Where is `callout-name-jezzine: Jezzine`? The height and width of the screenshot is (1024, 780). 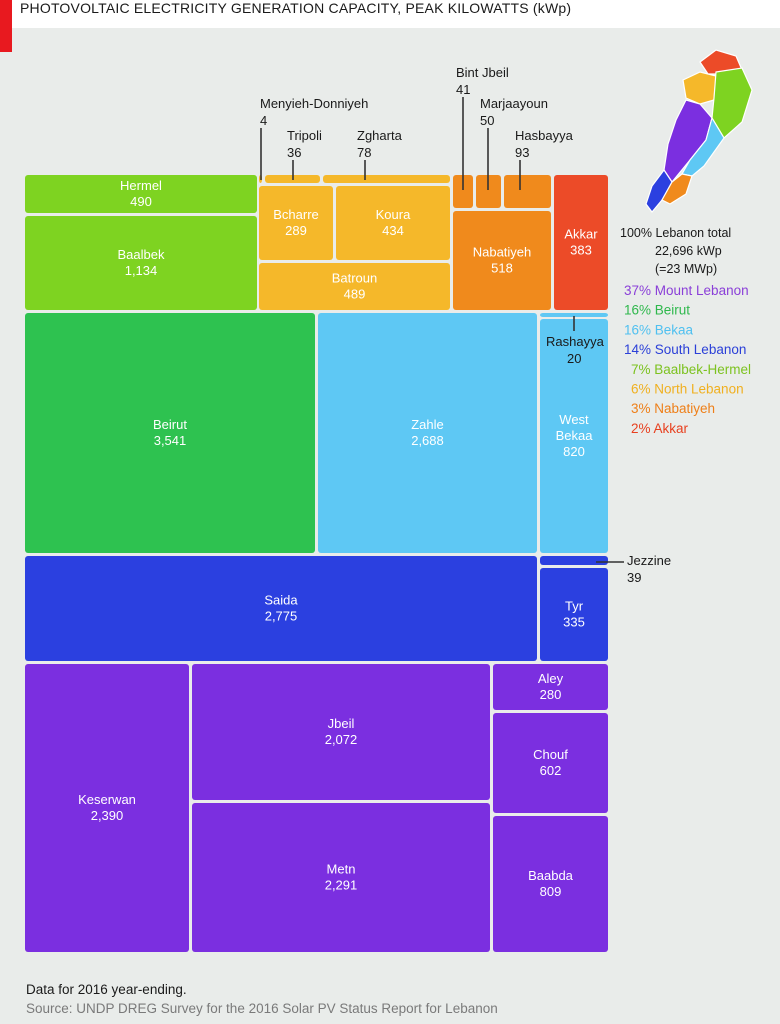
callout-name-jezzine: Jezzine is located at coordinates (649, 560).